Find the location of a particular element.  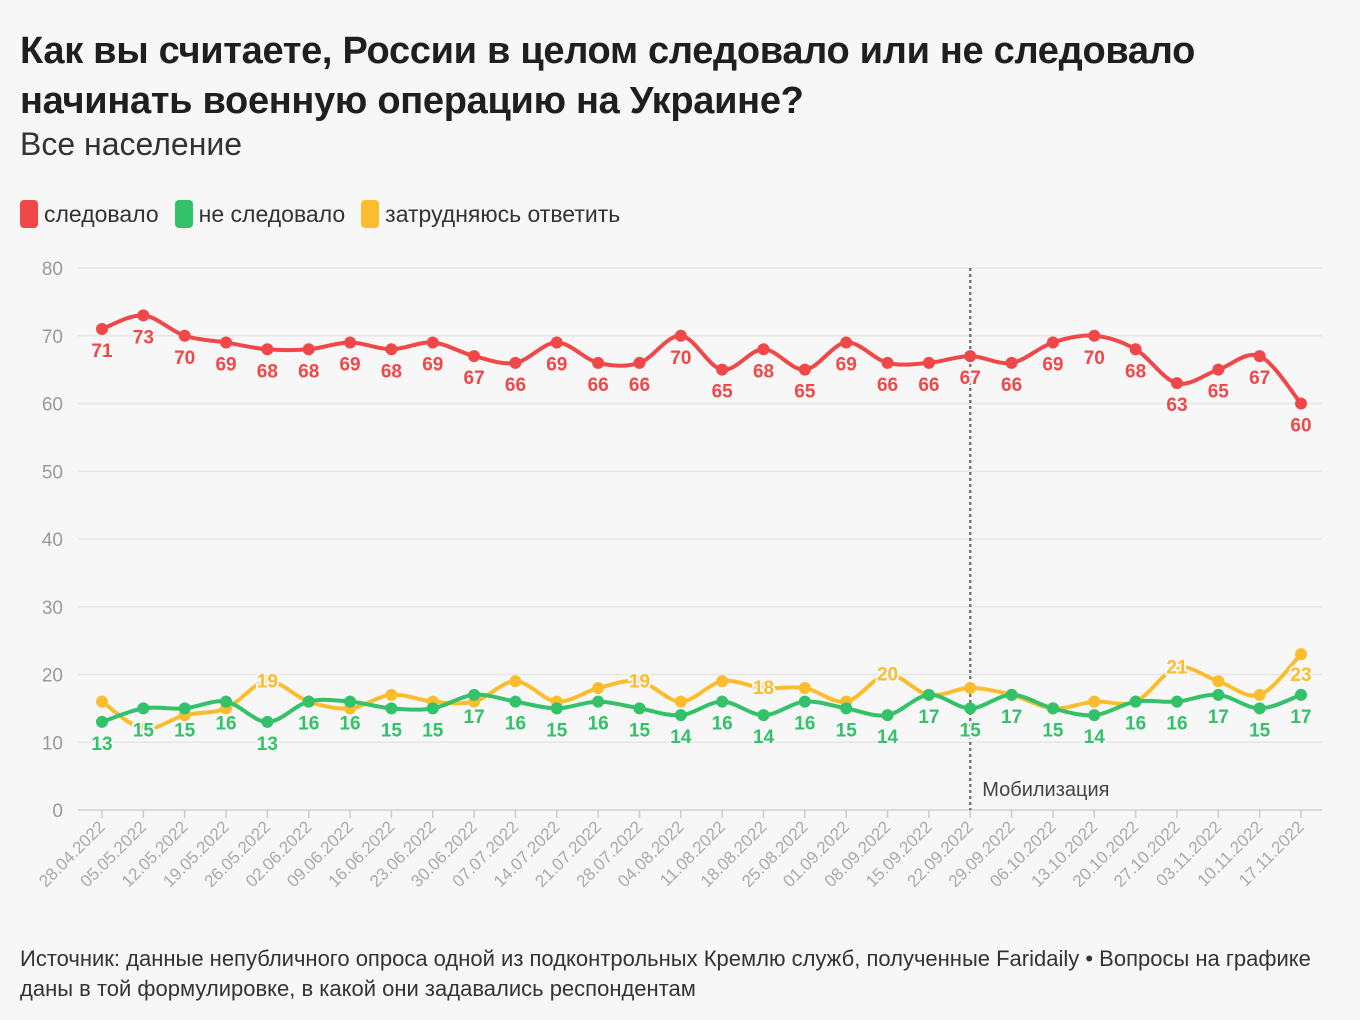

series-supported-data-label: 63 is located at coordinates (1176, 405).